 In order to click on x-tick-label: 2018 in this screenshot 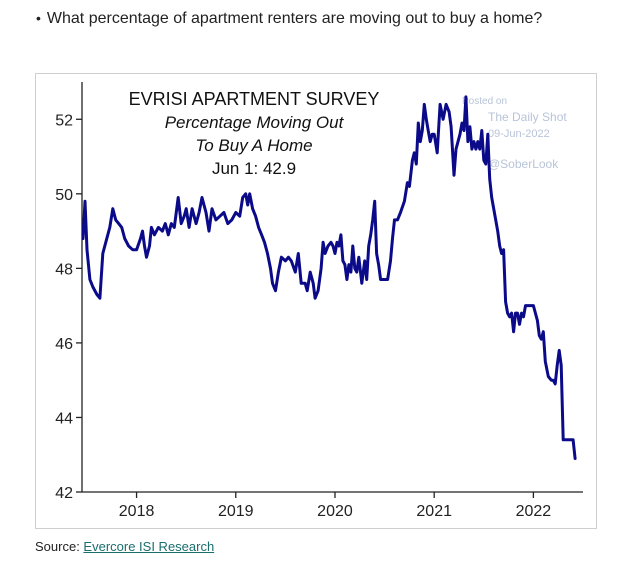, I will do `click(137, 511)`.